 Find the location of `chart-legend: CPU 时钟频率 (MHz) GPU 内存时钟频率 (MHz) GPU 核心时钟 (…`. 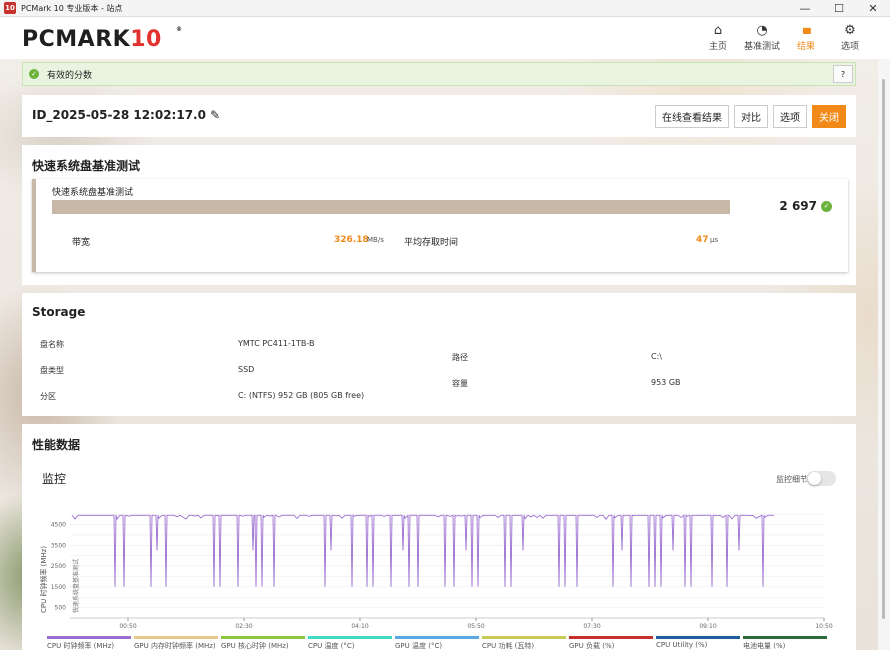

chart-legend: CPU 时钟频率 (MHz) GPU 内存时钟频率 (MHz) GPU 核心时钟 (… is located at coordinates (437, 643).